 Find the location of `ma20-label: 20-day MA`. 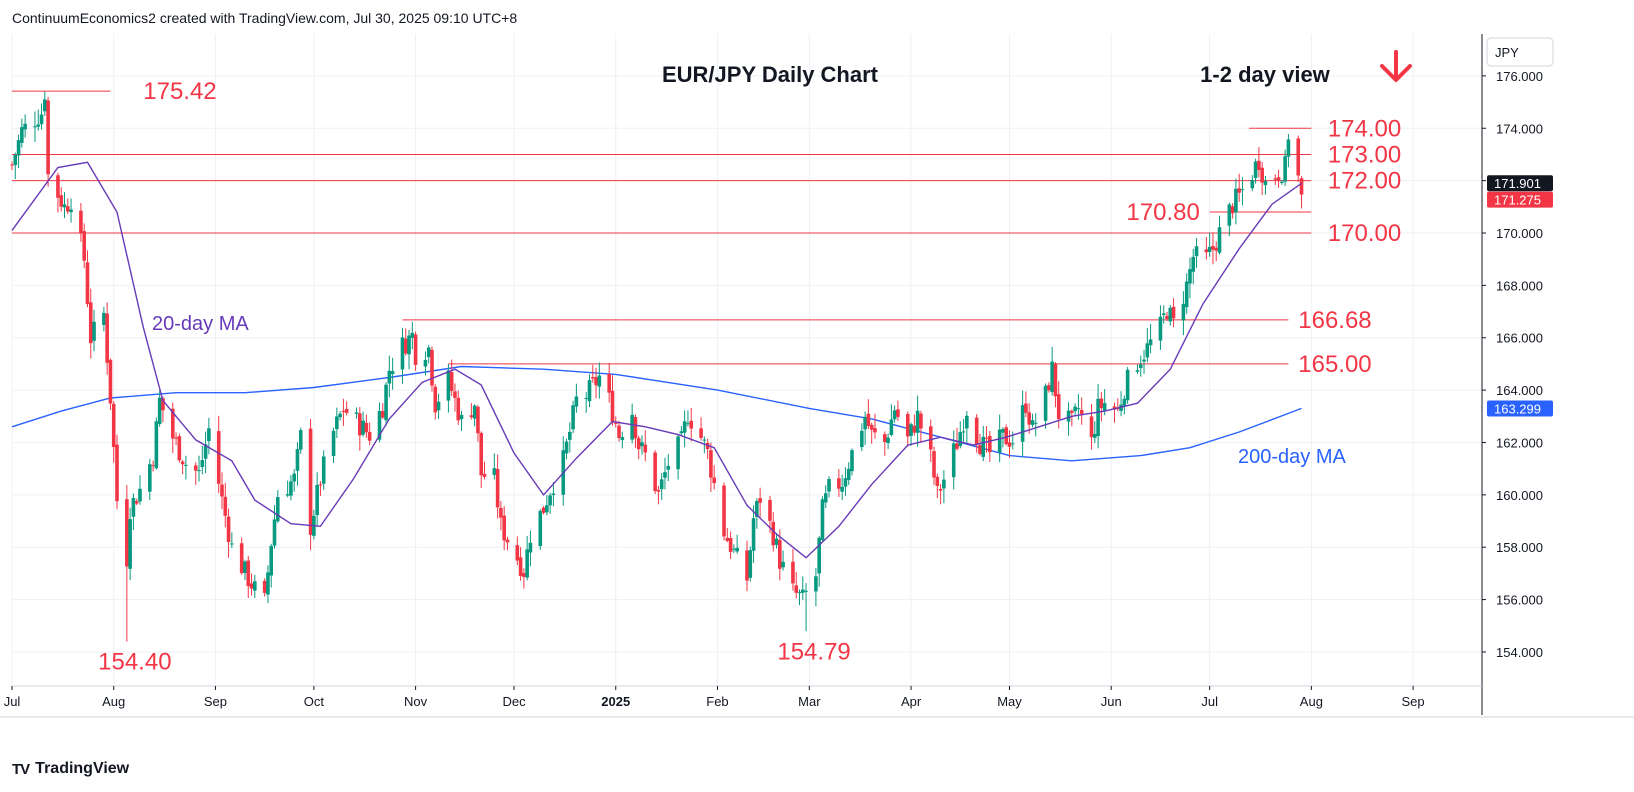

ma20-label: 20-day MA is located at coordinates (200, 324).